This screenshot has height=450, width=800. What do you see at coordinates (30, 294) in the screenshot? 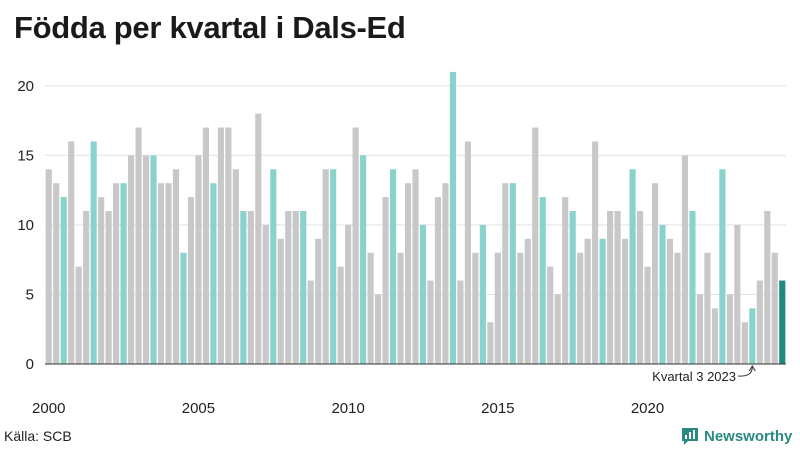
I see `y-tick-label: 5` at bounding box center [30, 294].